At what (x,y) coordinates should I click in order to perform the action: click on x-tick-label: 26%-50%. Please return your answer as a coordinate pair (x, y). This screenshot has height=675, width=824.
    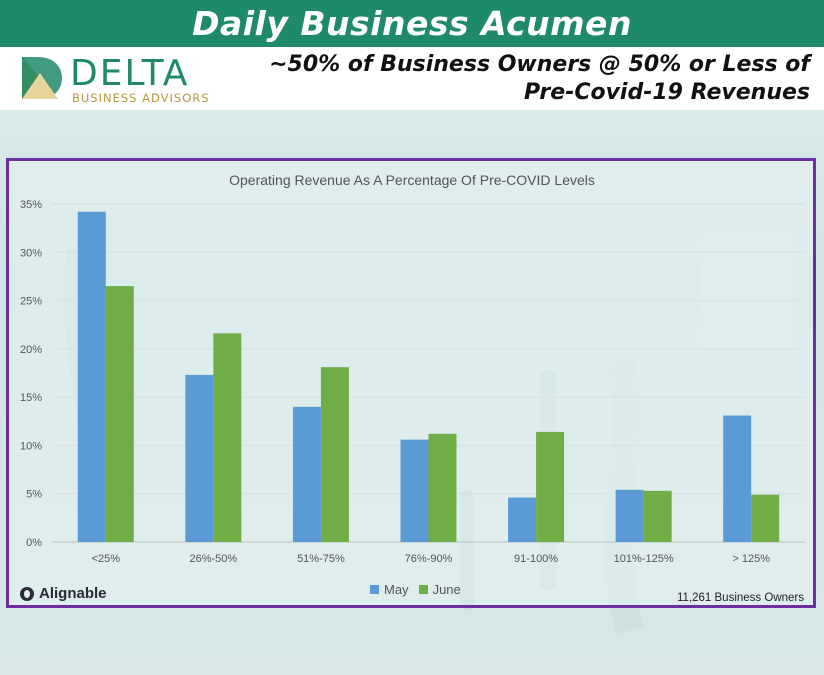
    Looking at the image, I should click on (214, 559).